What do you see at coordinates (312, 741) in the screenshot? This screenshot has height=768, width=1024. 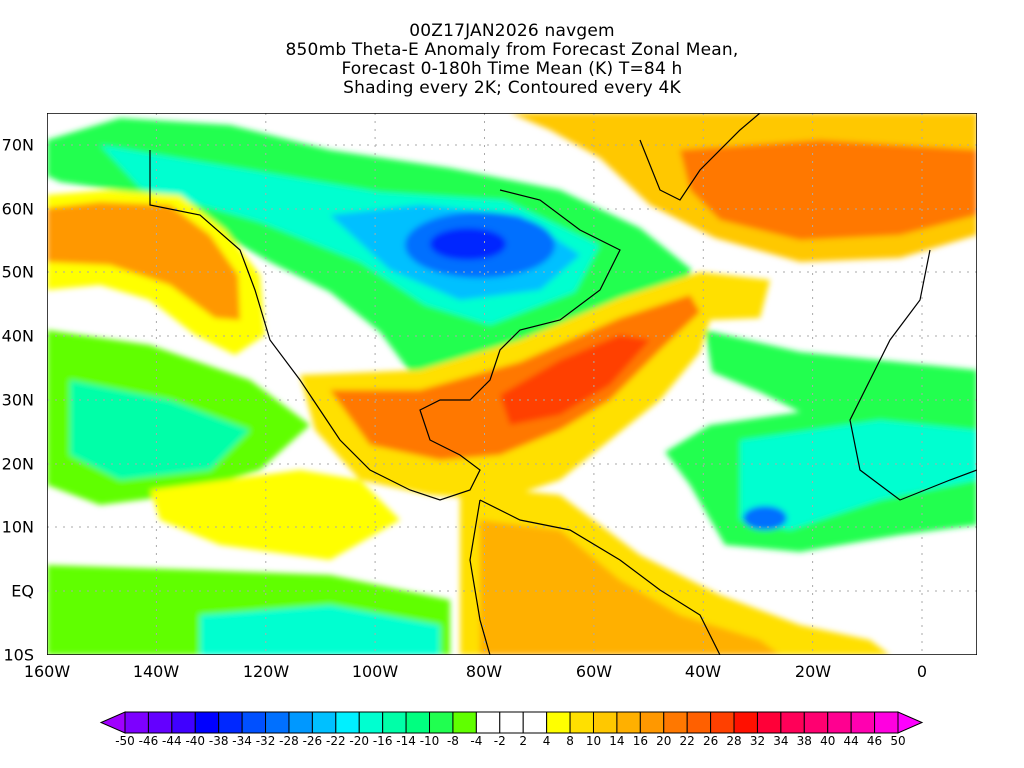 I see `colorbar-label: -26` at bounding box center [312, 741].